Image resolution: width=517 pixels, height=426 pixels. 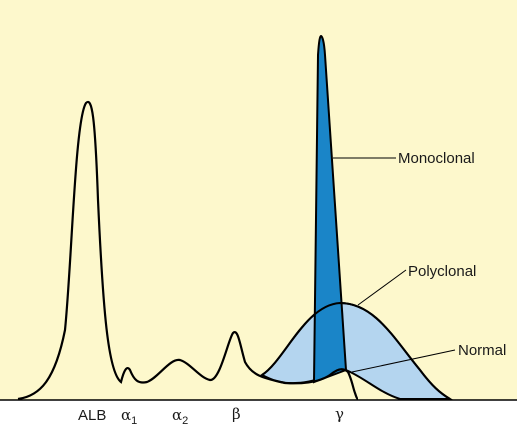 I want to click on gamma-label: γ, so click(x=339, y=414).